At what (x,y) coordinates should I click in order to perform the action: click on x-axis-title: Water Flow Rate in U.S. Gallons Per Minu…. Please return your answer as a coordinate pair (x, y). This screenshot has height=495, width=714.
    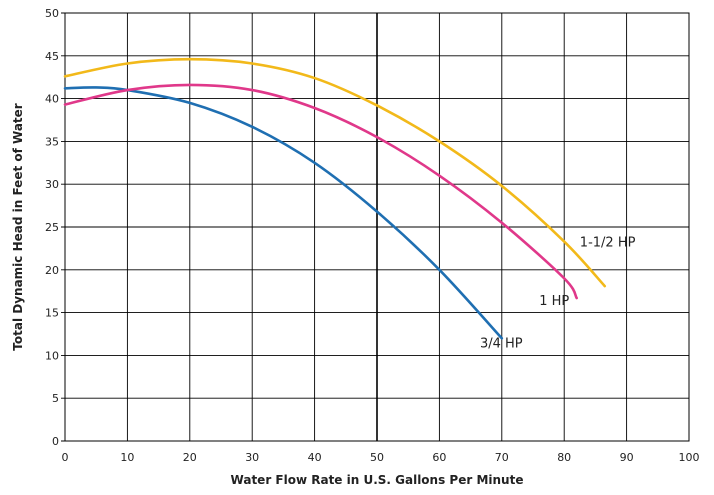
    Looking at the image, I should click on (377, 480).